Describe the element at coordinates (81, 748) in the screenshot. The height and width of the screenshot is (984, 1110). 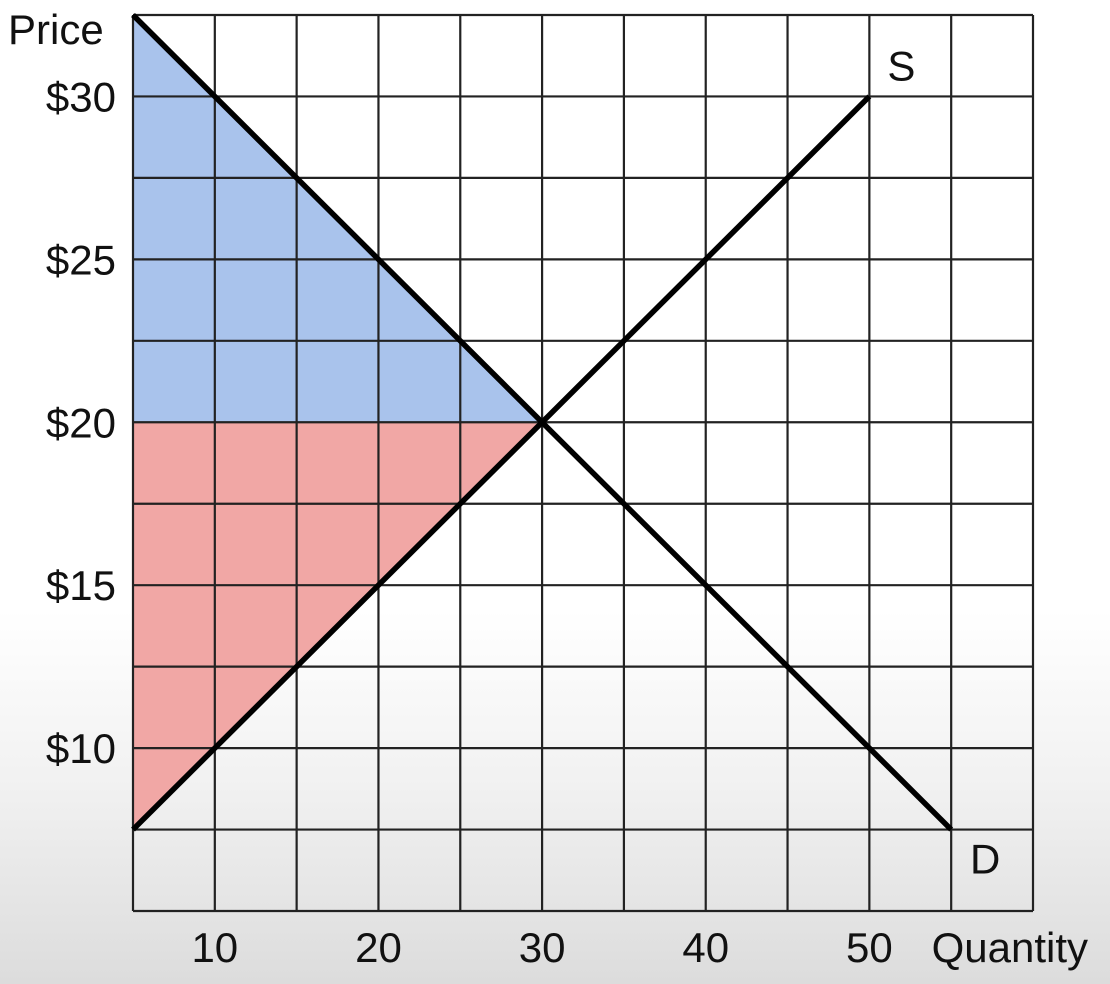
I see `y-tick-label: $10` at that location.